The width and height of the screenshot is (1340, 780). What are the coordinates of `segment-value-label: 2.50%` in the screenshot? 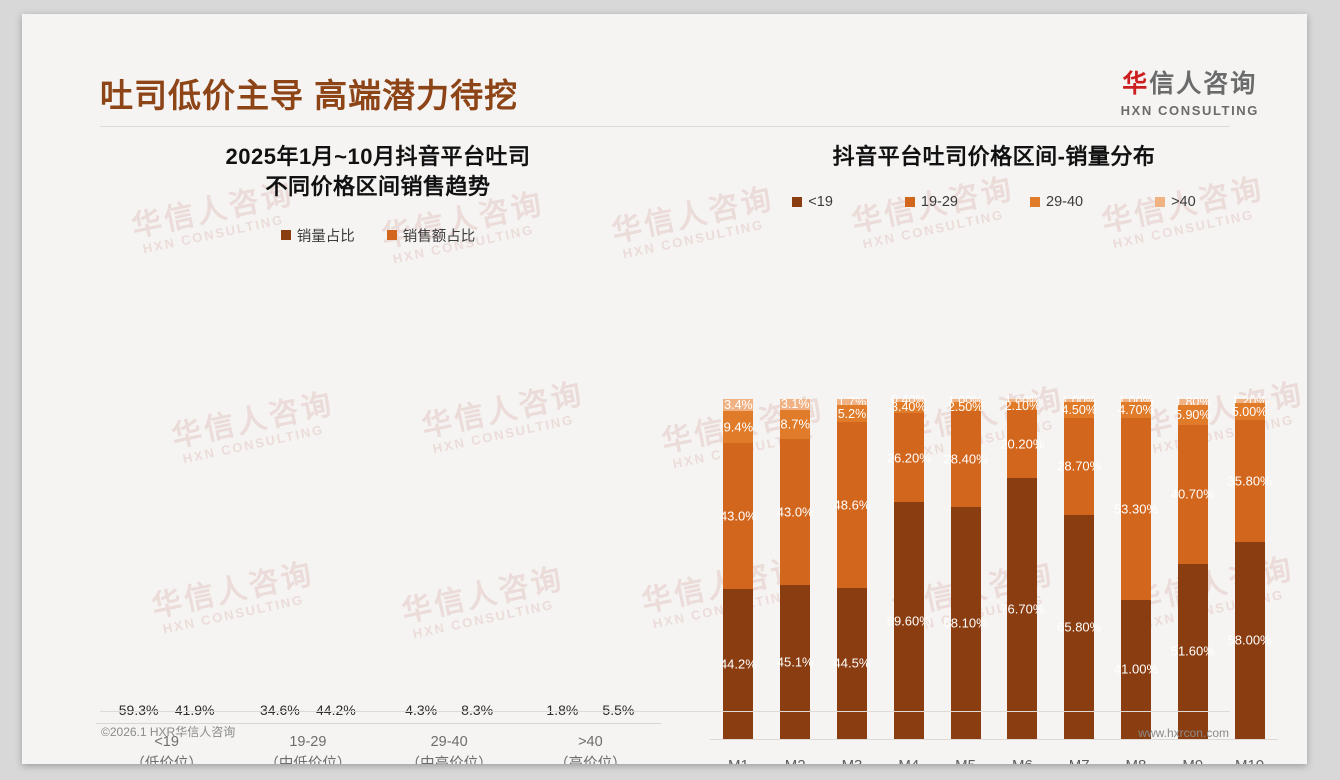 It's located at (965, 406).